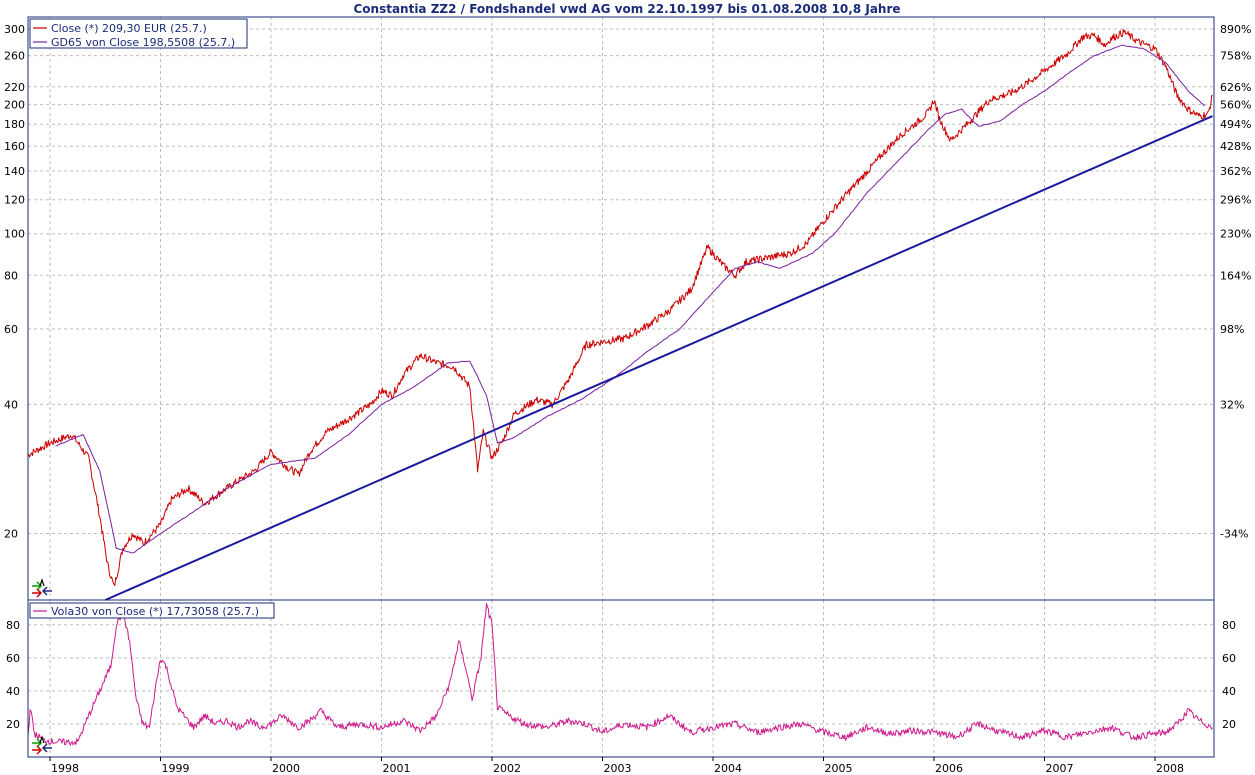 Image resolution: width=1255 pixels, height=775 pixels. Describe the element at coordinates (1232, 404) in the screenshot. I see `performance-tick-label: 32%` at that location.